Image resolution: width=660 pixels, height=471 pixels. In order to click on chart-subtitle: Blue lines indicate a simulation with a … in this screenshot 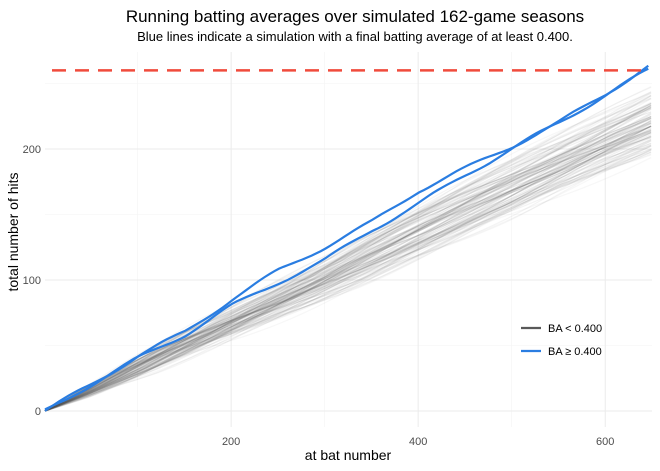, I will do `click(355, 36)`.